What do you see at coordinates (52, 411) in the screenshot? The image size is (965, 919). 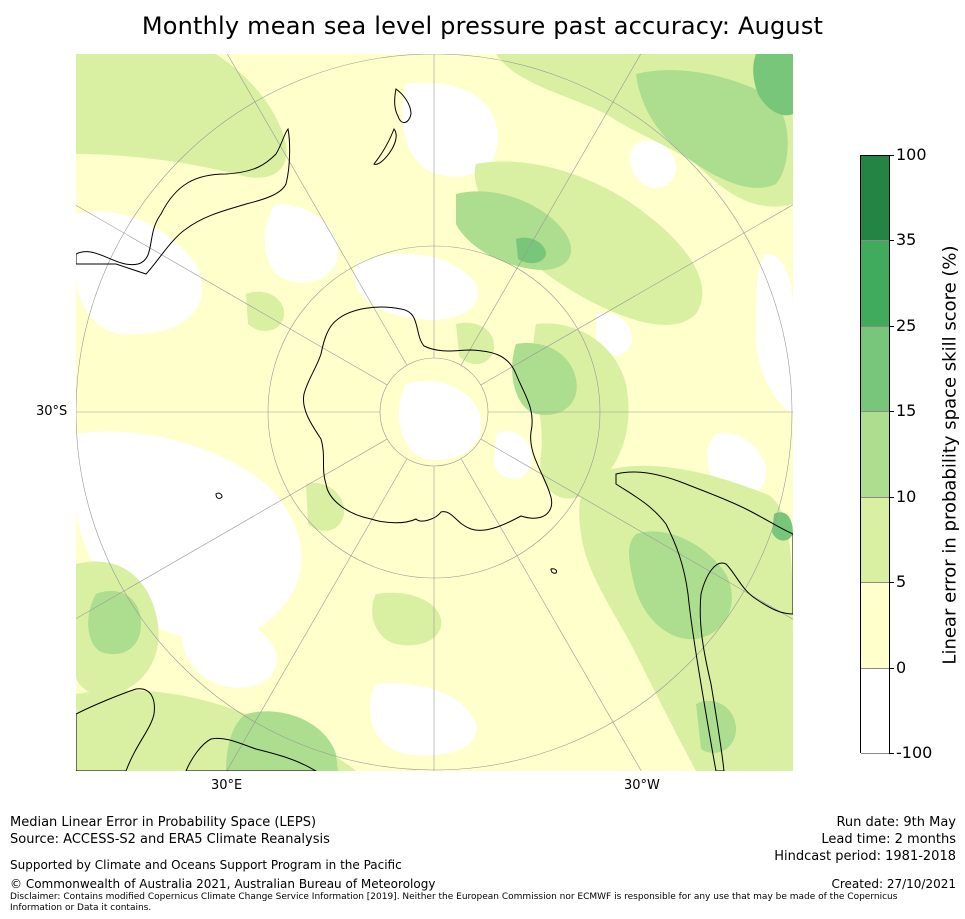 I see `lat-label-30s: 30°S` at bounding box center [52, 411].